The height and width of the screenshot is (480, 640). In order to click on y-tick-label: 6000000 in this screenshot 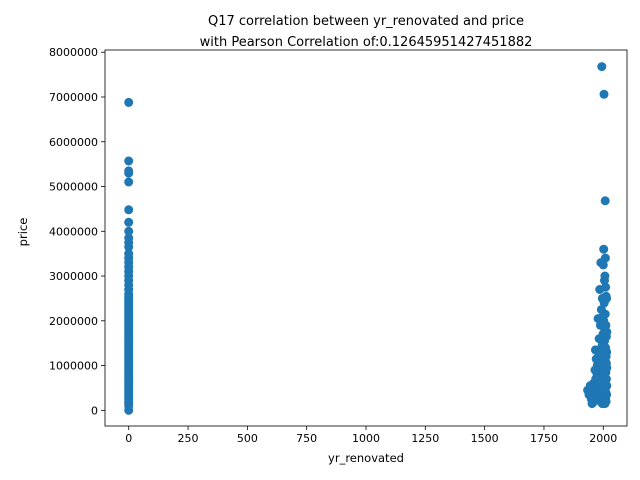, I will do `click(73, 142)`.